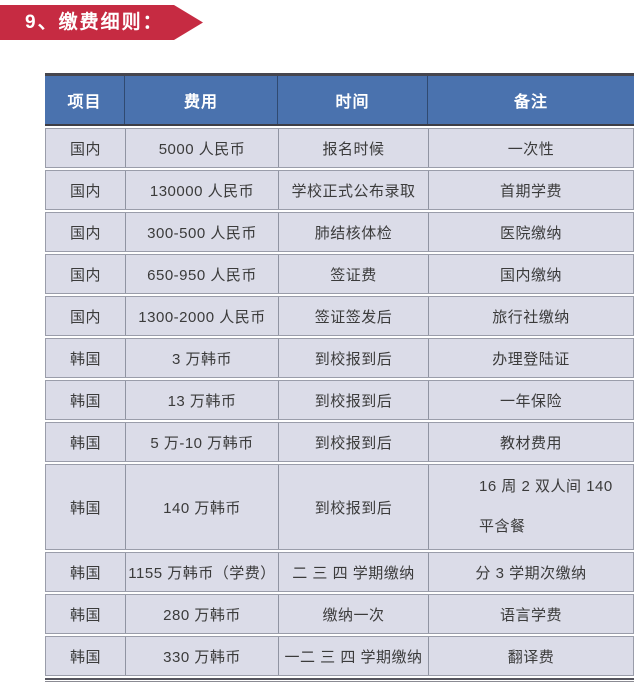  I want to click on section-title: 9、缴费细则：, so click(94, 22).